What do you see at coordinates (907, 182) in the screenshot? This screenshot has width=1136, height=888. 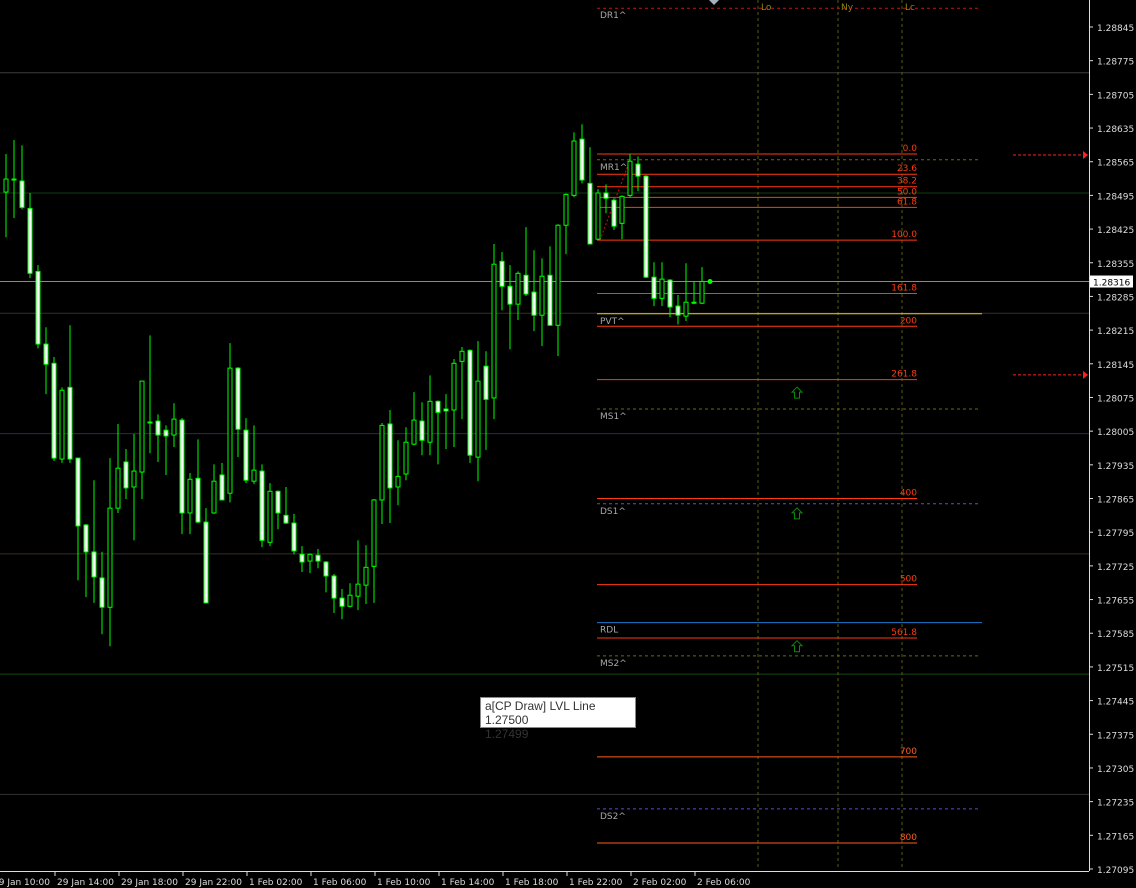 I see `fib-level-label: 38.2` at bounding box center [907, 182].